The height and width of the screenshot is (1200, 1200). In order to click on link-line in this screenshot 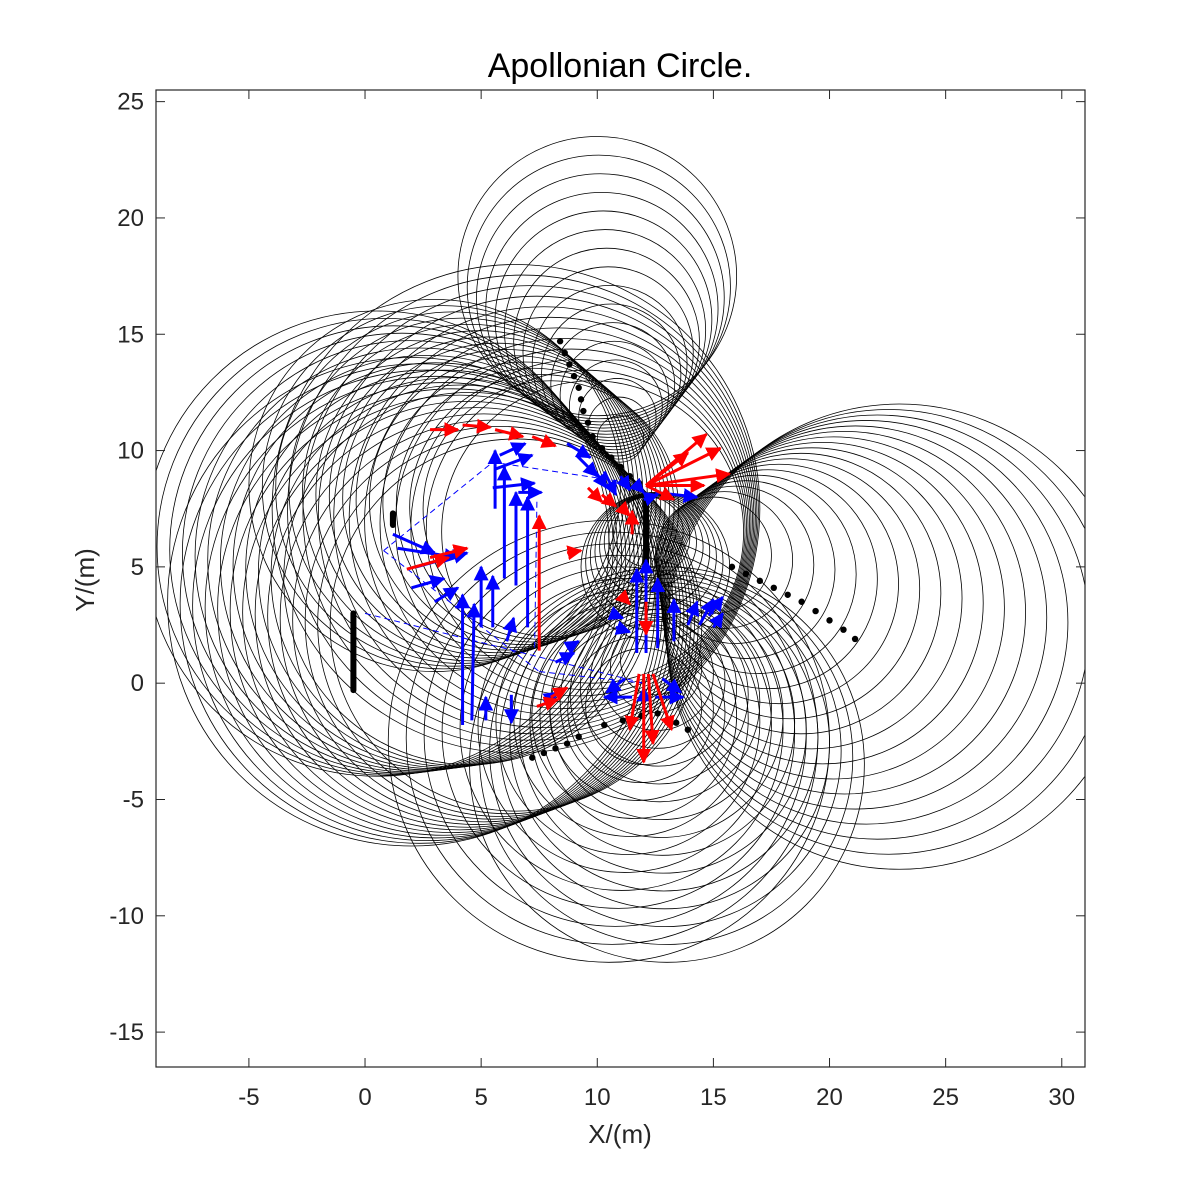, I will do `click(461, 611)`.